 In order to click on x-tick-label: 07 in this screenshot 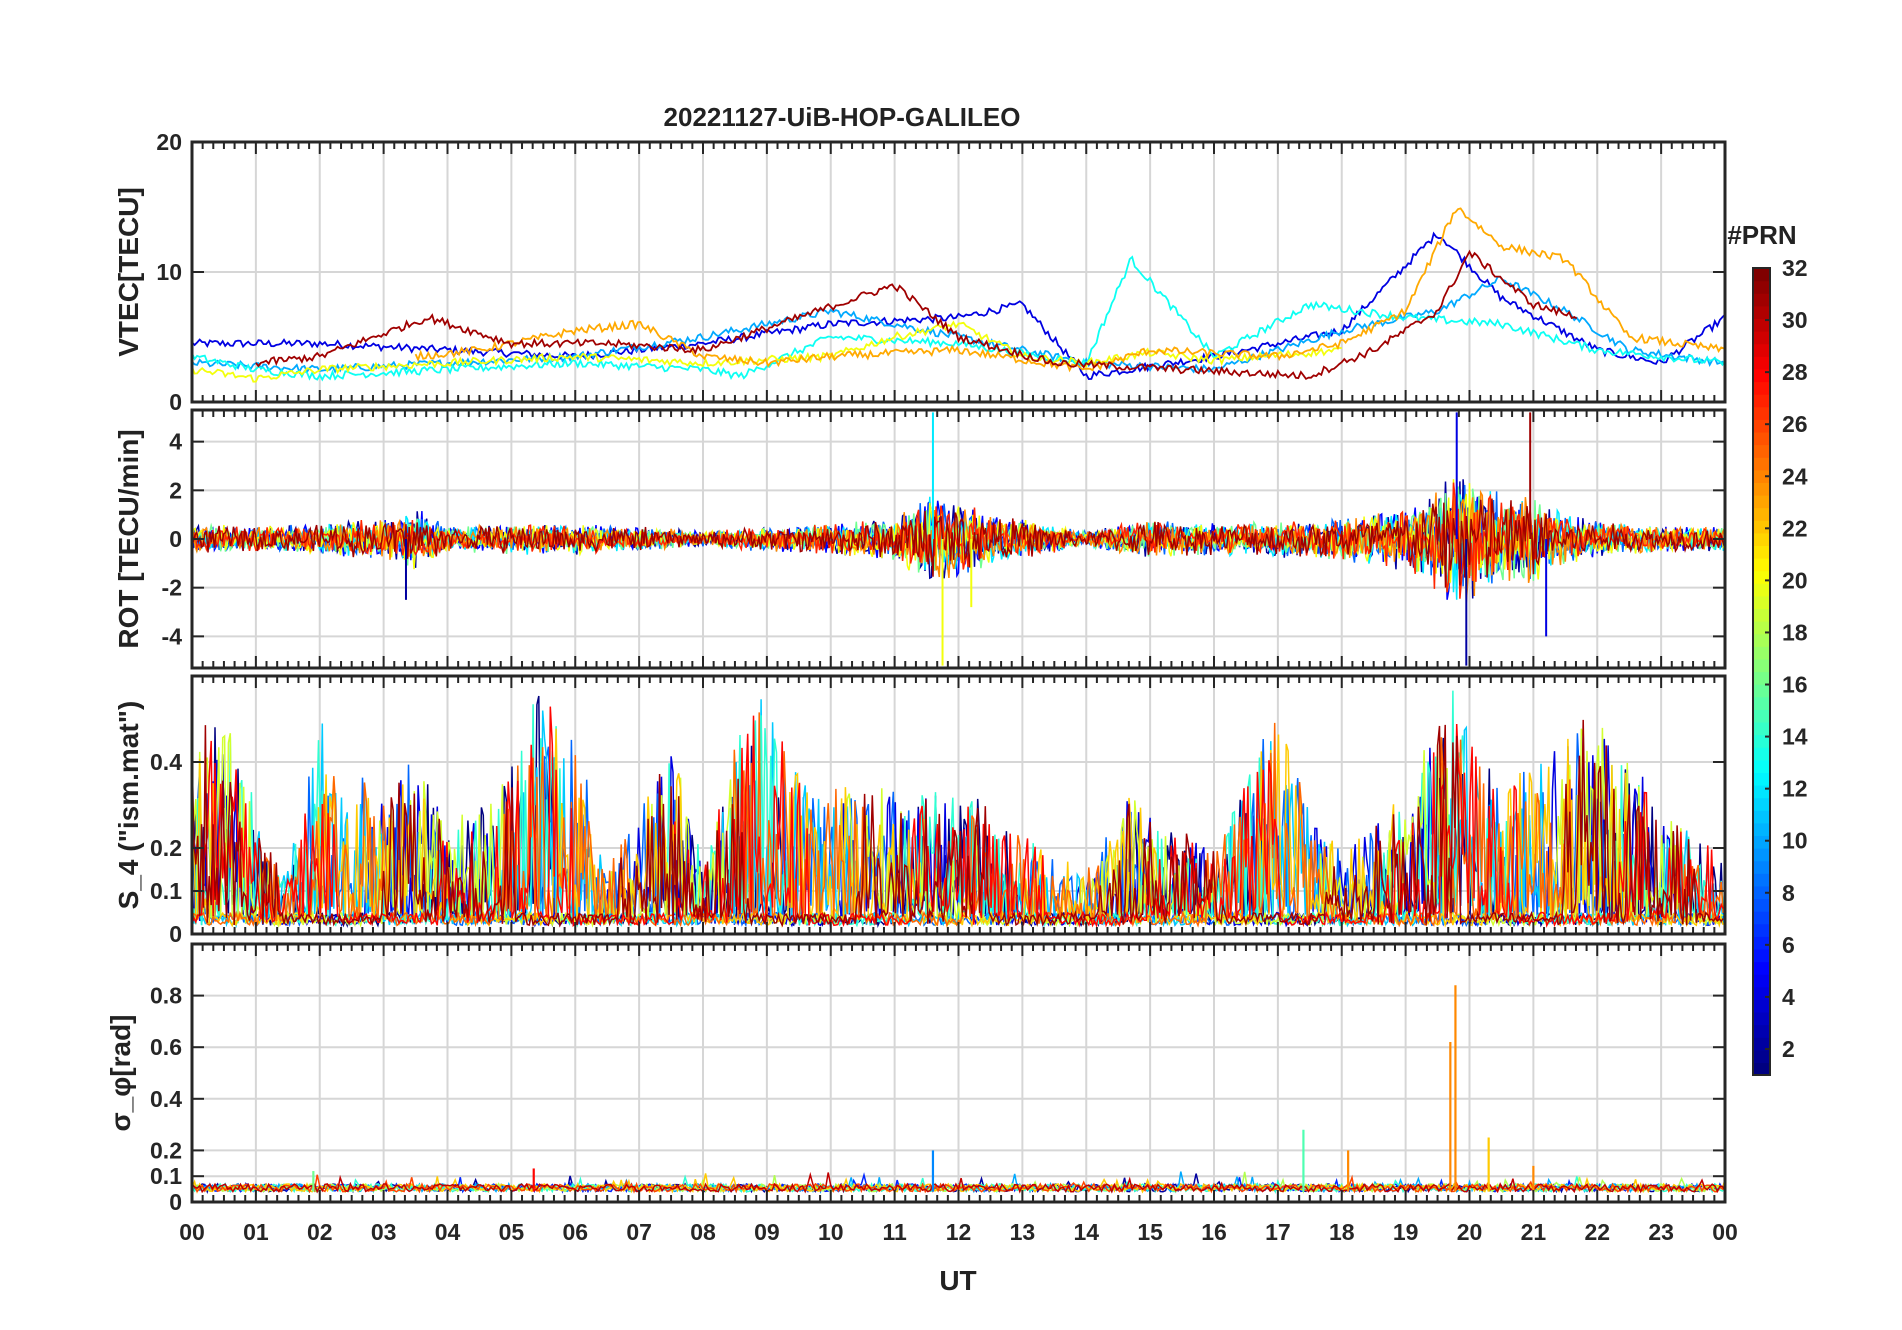, I will do `click(639, 1232)`.